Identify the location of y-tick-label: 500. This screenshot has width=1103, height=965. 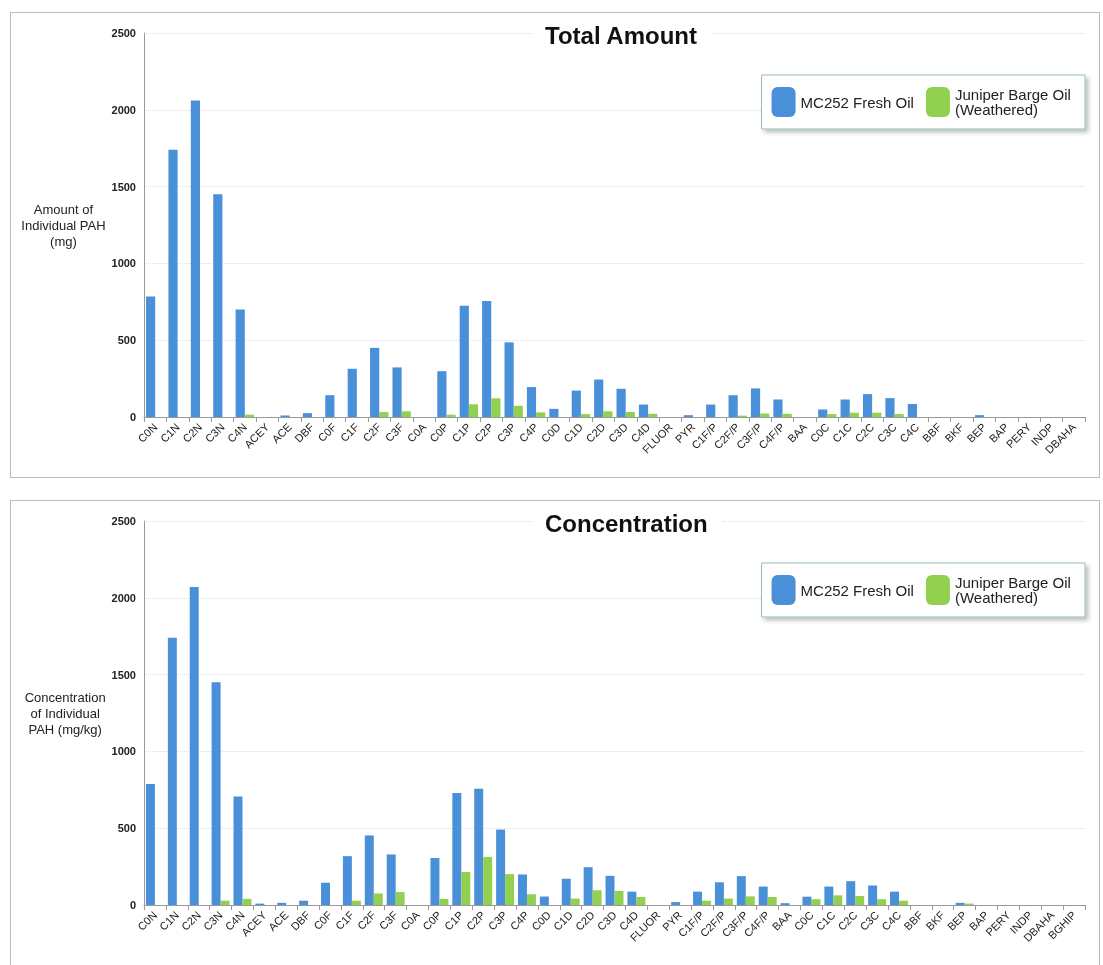
(126, 828).